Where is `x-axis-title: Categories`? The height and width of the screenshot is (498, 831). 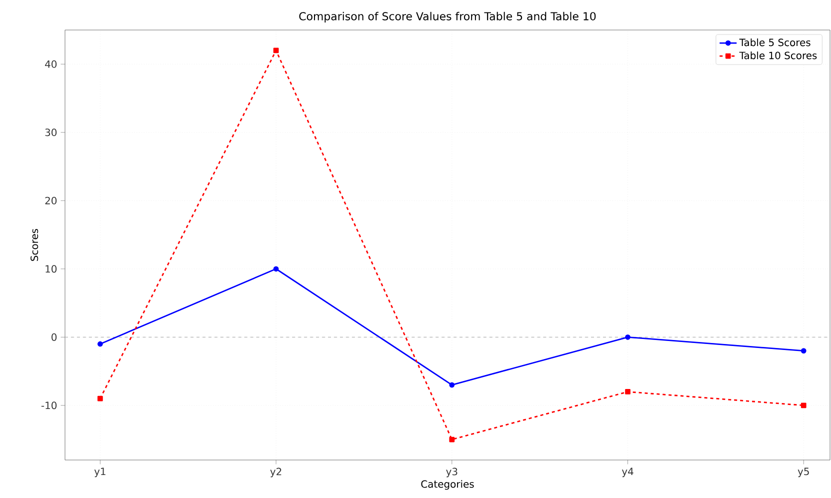
x-axis-title: Categories is located at coordinates (447, 485).